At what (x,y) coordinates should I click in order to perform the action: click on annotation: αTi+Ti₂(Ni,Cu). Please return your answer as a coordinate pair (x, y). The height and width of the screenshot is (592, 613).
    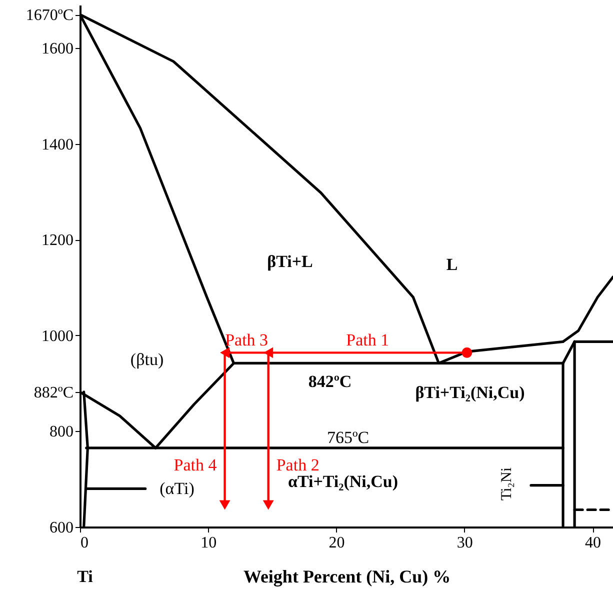
    Looking at the image, I should click on (343, 481).